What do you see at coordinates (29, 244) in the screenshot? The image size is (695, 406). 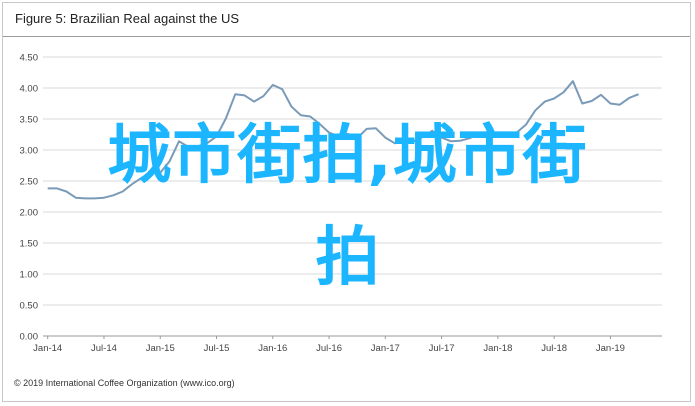 I see `y-tick-label: 1.50` at bounding box center [29, 244].